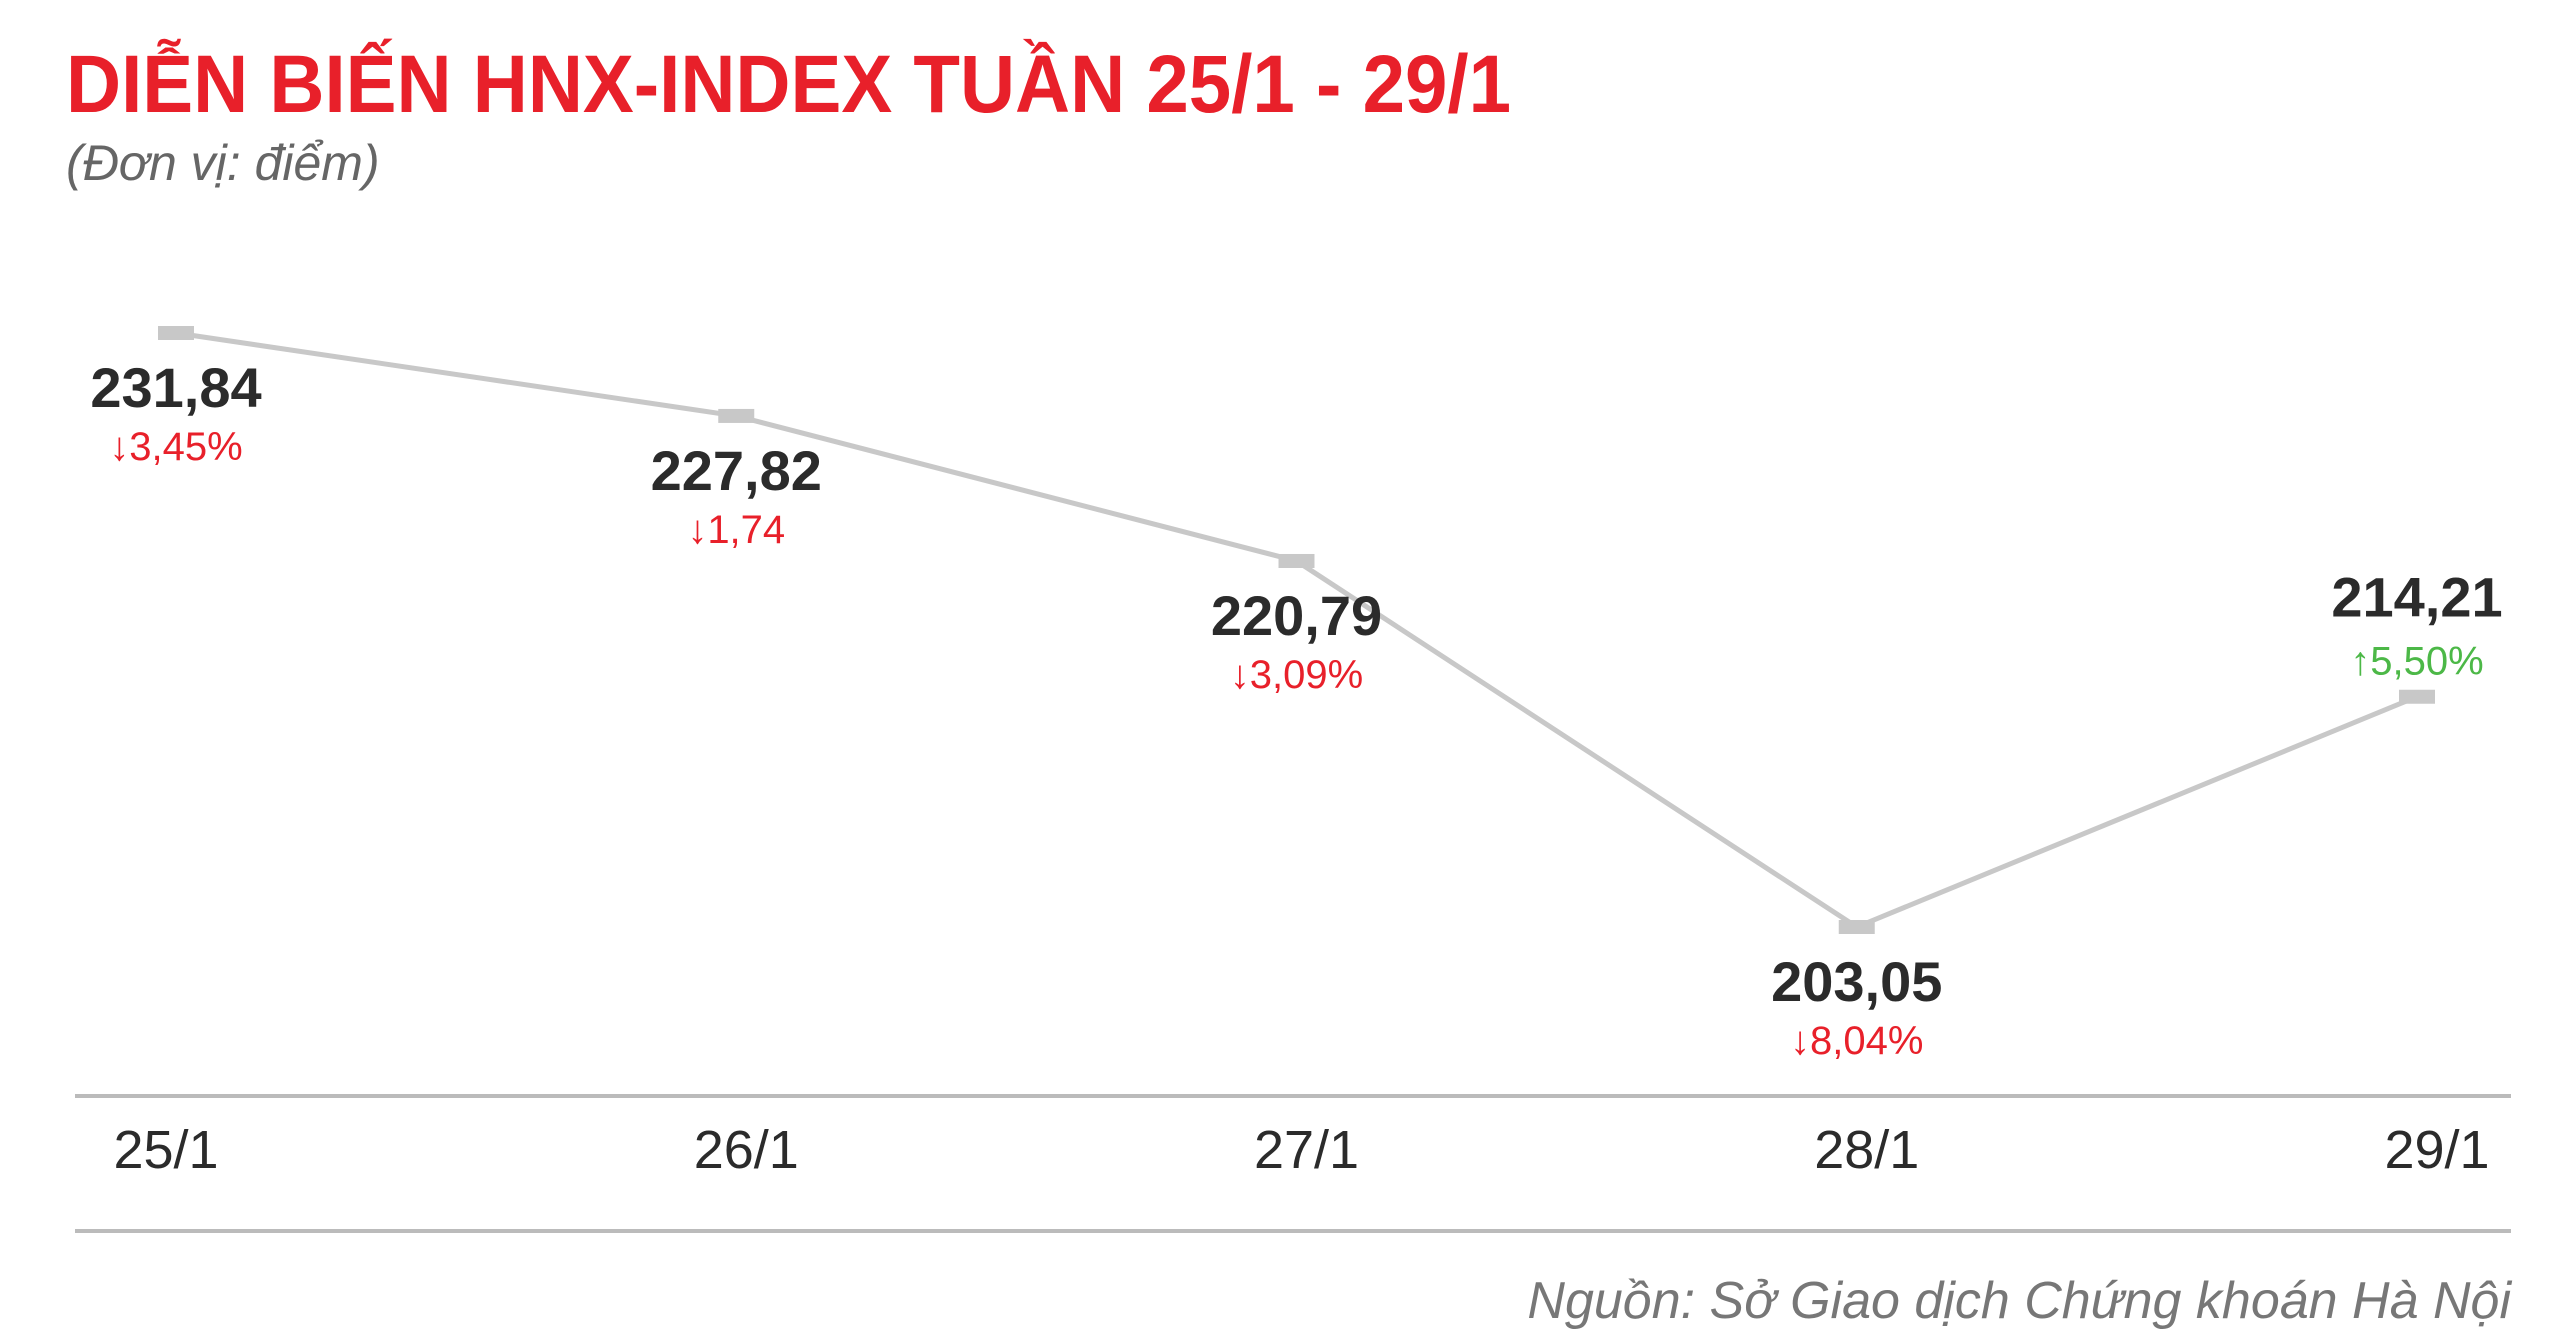 This screenshot has height=1342, width=2560. What do you see at coordinates (1866, 1150) in the screenshot?
I see `x-tick-label: 28/1` at bounding box center [1866, 1150].